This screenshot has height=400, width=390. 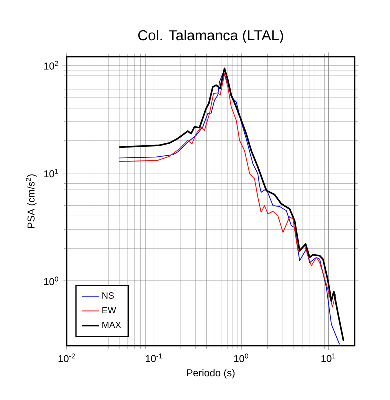 What do you see at coordinates (154, 358) in the screenshot?
I see `x-tick-label: 10$^{-1}$` at bounding box center [154, 358].